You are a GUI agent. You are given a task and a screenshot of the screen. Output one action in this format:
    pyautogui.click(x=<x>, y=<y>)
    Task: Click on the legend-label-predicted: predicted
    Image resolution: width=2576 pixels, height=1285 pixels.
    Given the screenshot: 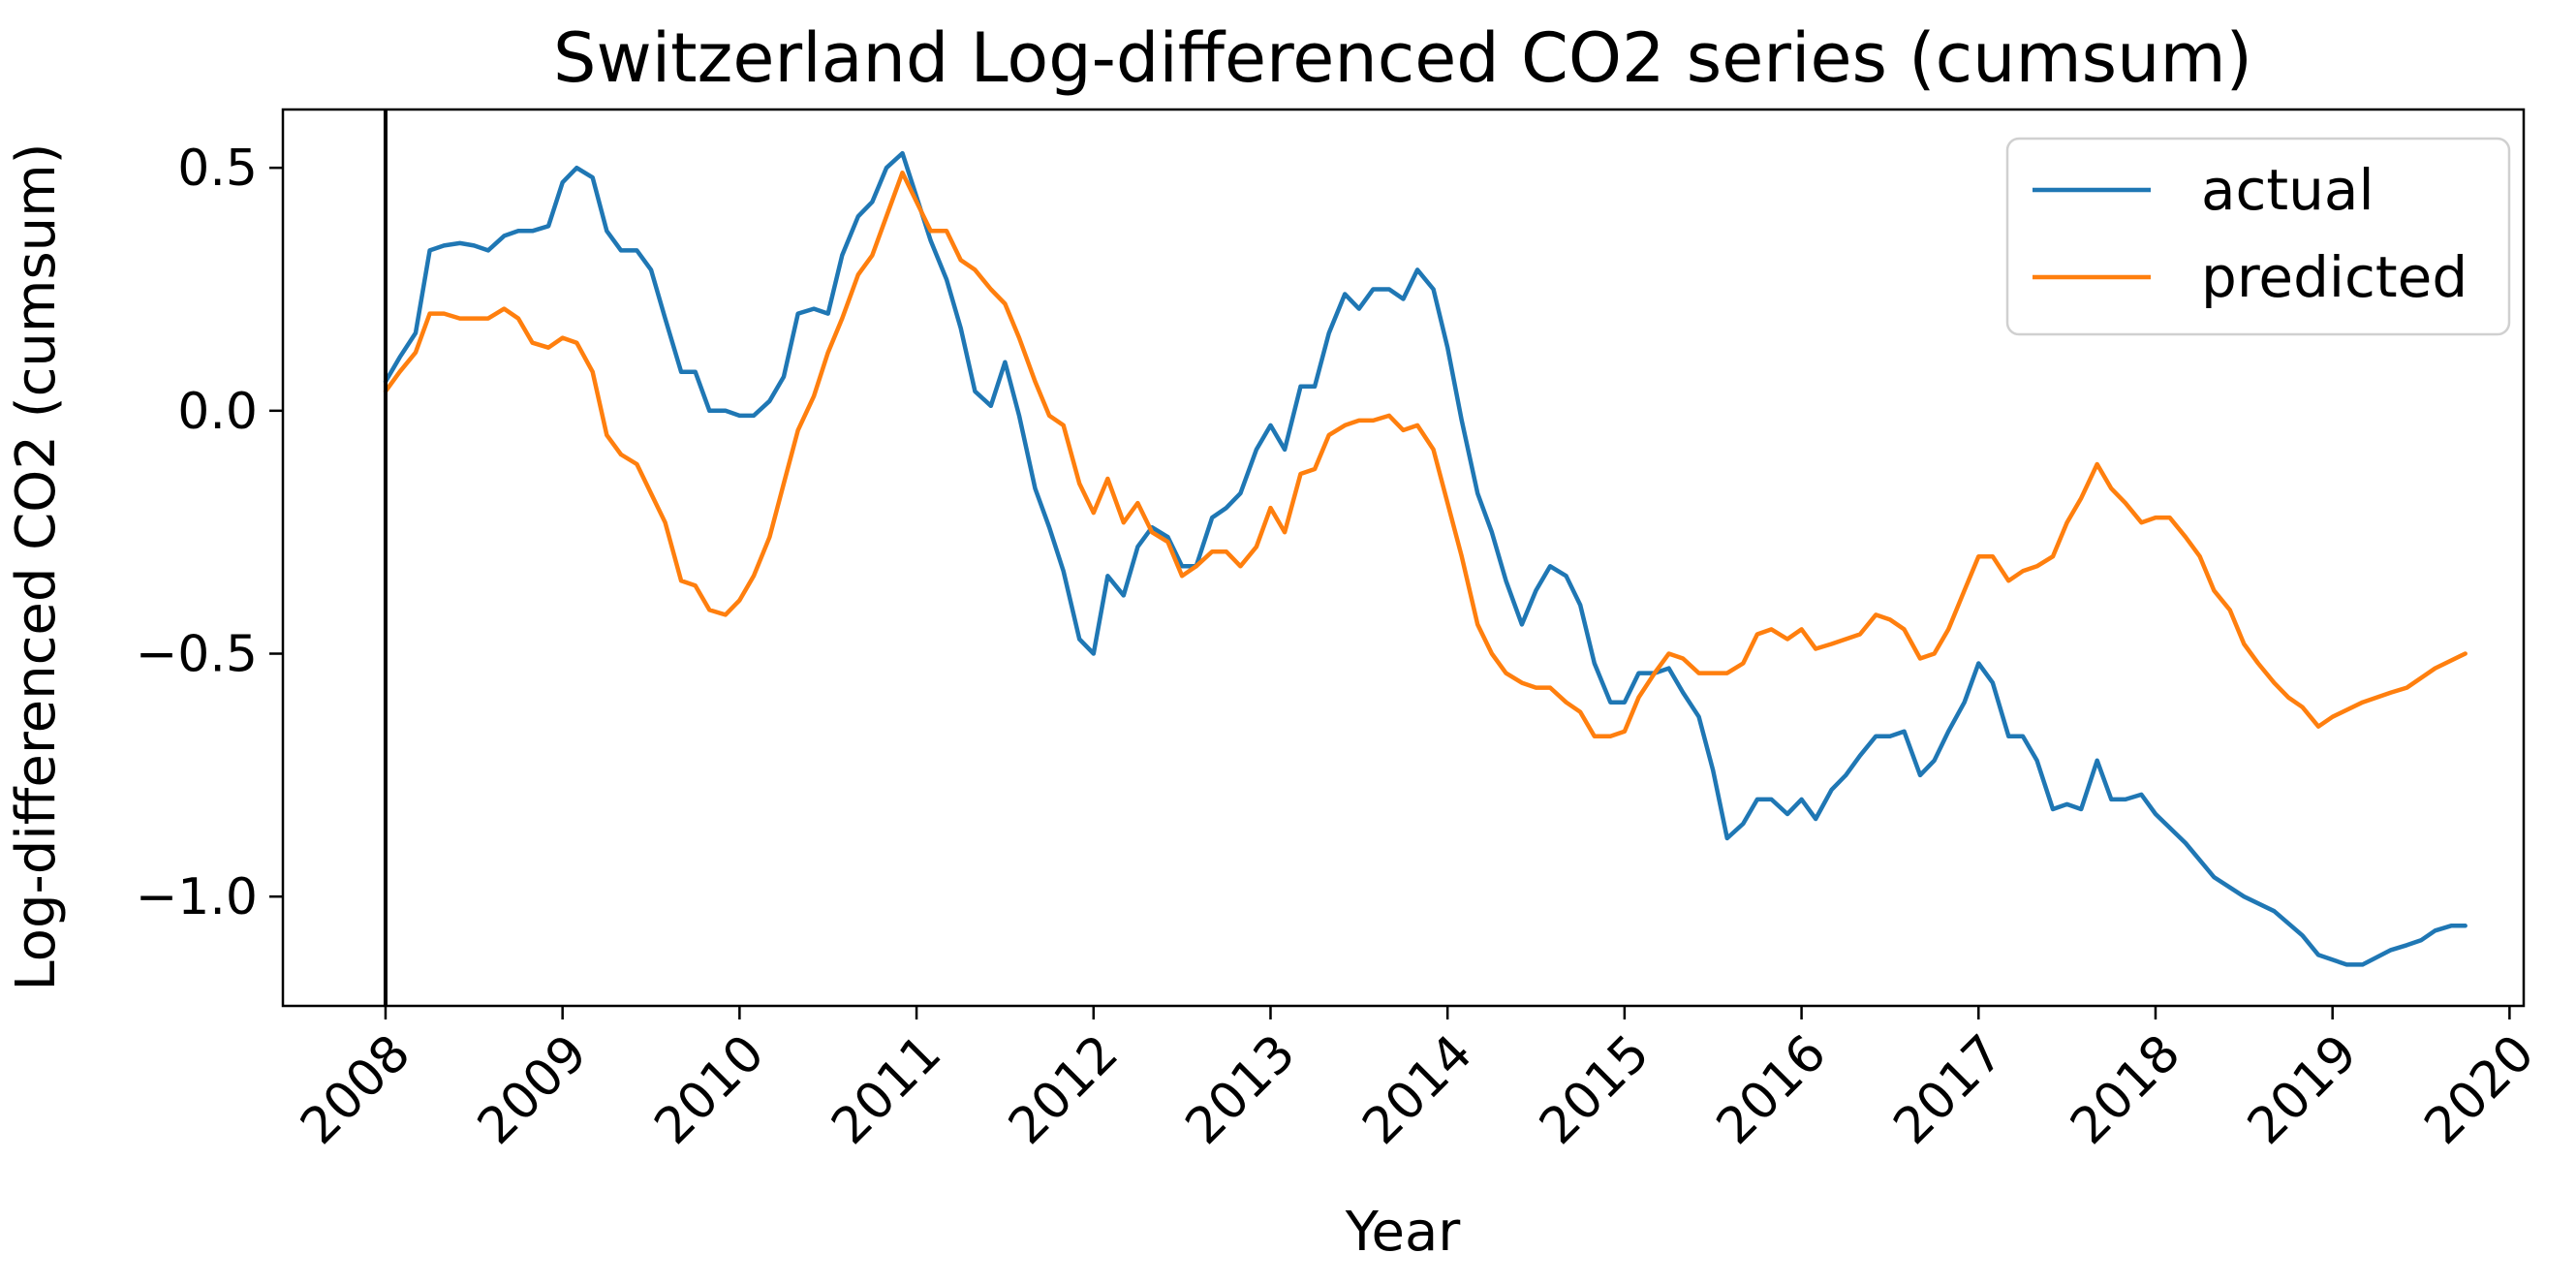 What is the action you would take?
    pyautogui.click(x=2334, y=277)
    